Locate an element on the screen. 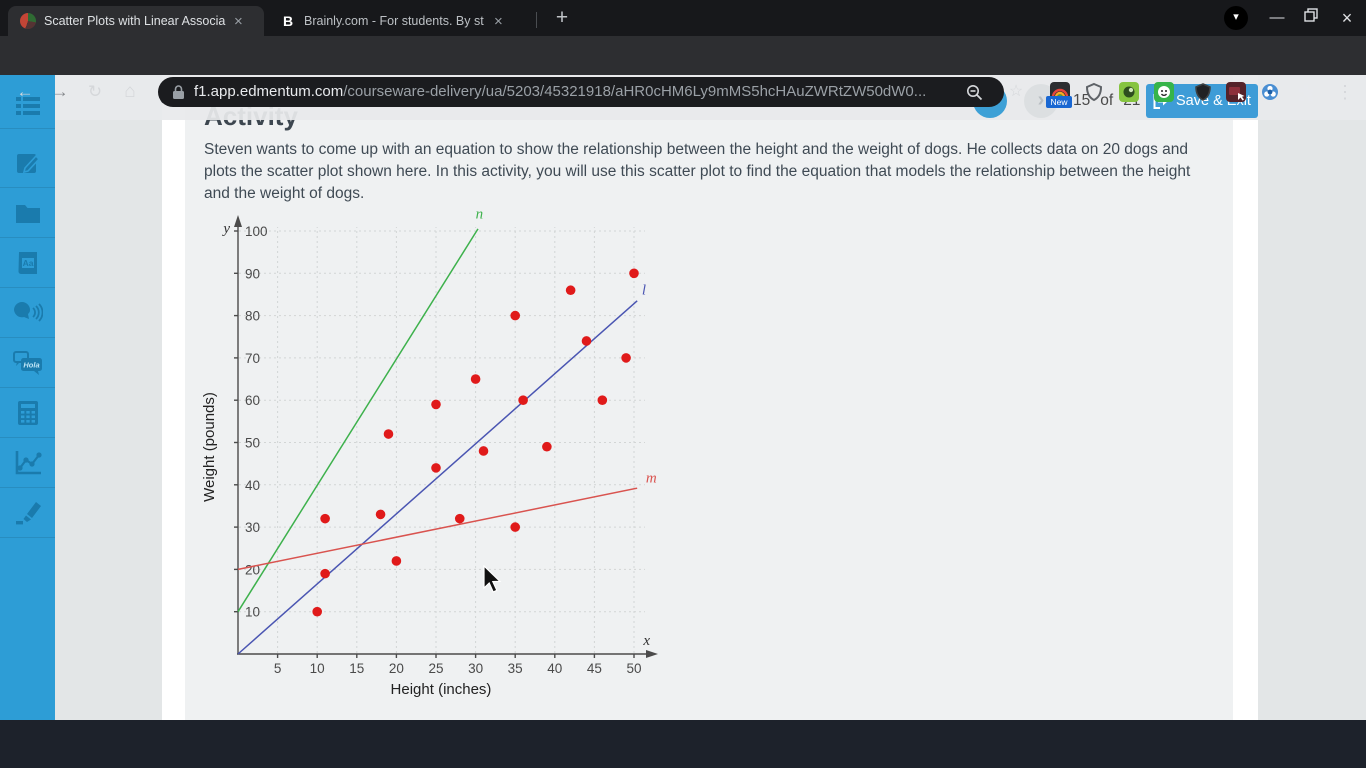  svg-text: m is located at coordinates (651, 479).